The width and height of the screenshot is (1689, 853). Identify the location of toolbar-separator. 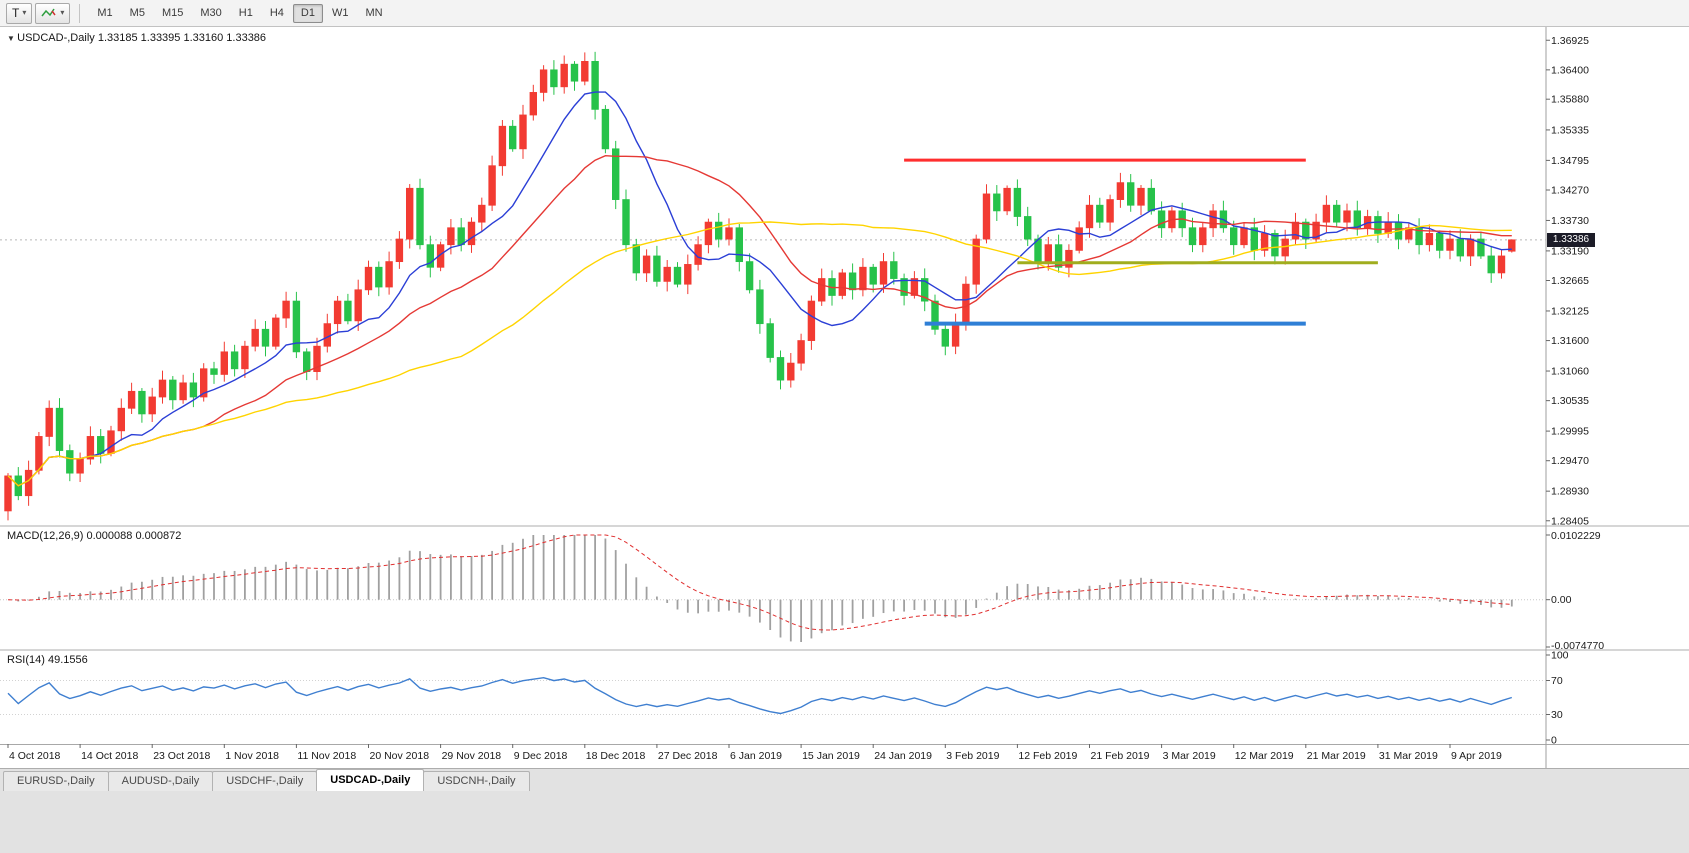
(80, 13).